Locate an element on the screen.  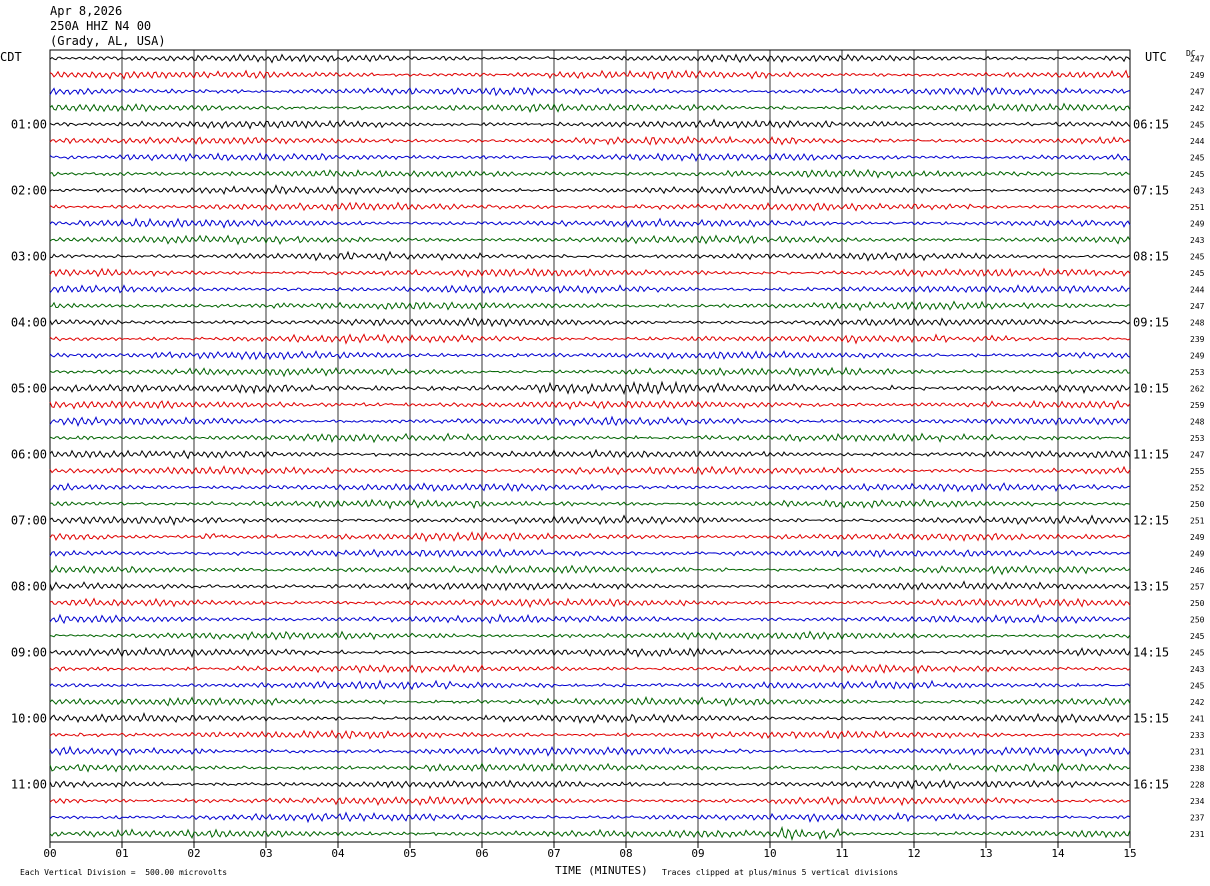
right-timezone-label: UTC is located at coordinates (1156, 57).